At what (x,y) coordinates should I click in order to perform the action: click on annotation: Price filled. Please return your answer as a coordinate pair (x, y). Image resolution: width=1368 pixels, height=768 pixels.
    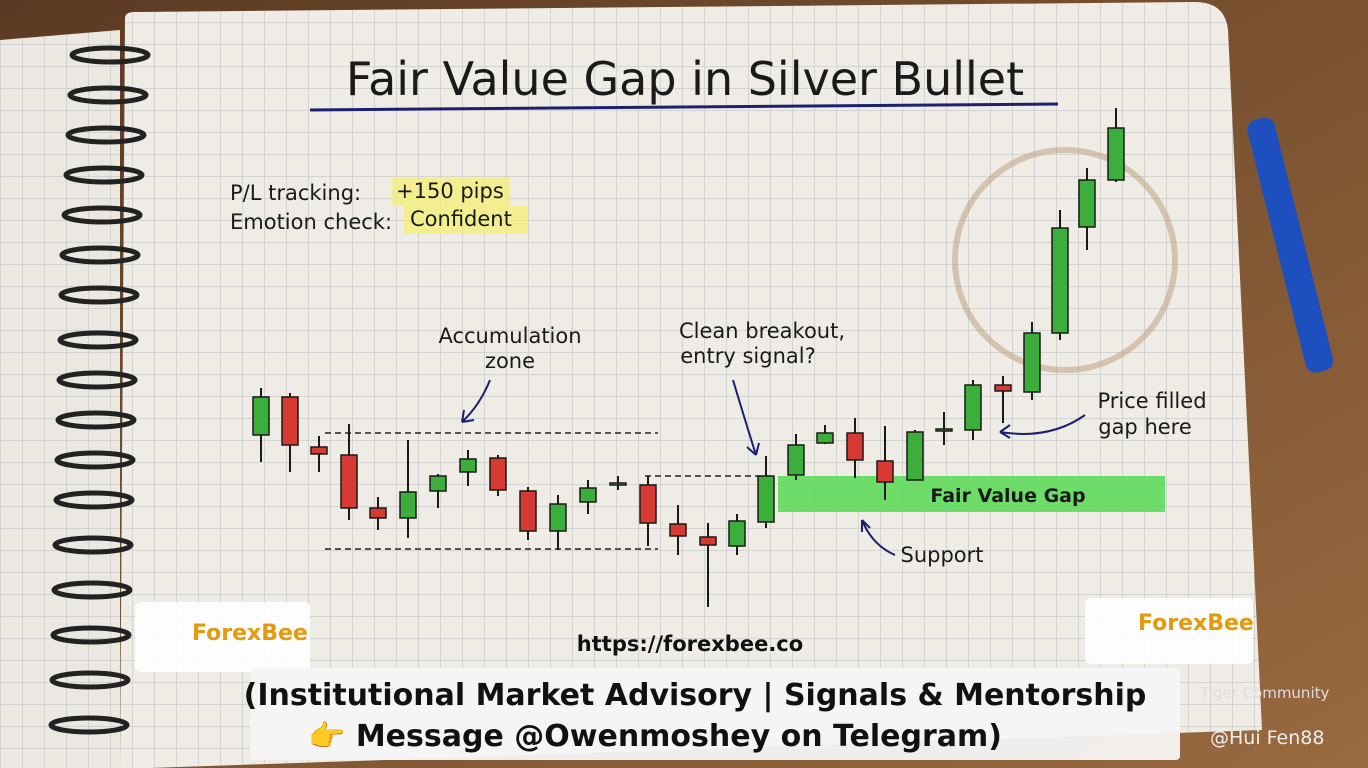
    Looking at the image, I should click on (1151, 401).